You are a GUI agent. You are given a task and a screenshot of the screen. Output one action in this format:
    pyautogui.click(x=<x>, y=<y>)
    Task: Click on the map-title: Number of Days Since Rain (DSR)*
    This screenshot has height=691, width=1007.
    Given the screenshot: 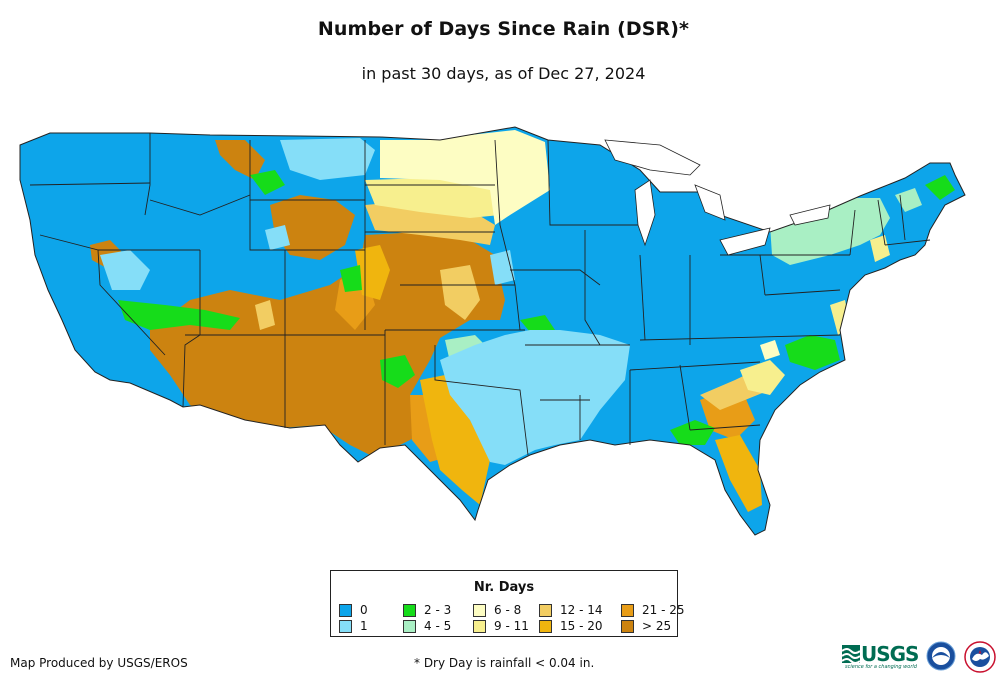 What is the action you would take?
    pyautogui.click(x=503, y=29)
    